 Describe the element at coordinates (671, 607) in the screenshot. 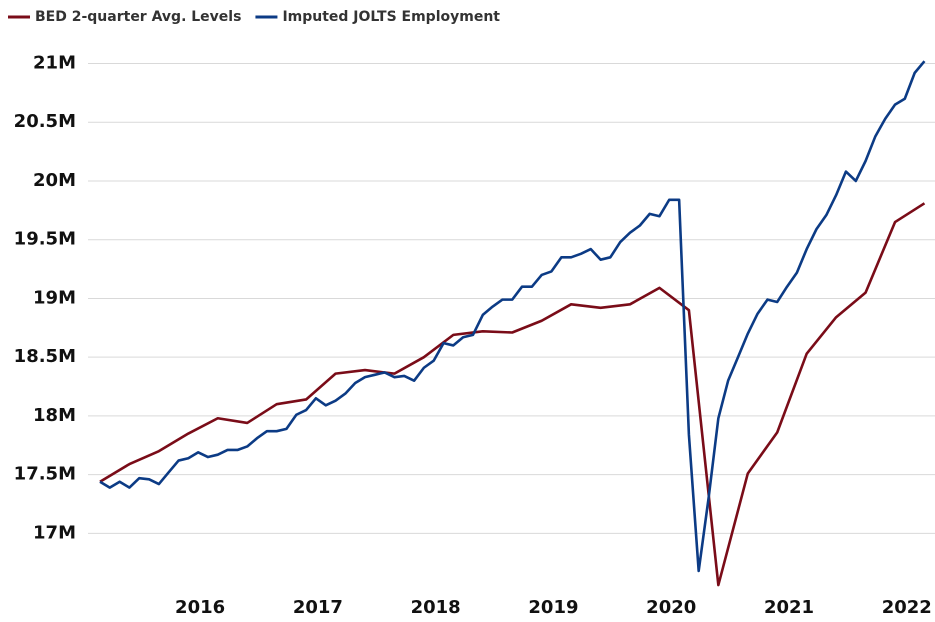

I see `x-tick-label: 2020` at that location.